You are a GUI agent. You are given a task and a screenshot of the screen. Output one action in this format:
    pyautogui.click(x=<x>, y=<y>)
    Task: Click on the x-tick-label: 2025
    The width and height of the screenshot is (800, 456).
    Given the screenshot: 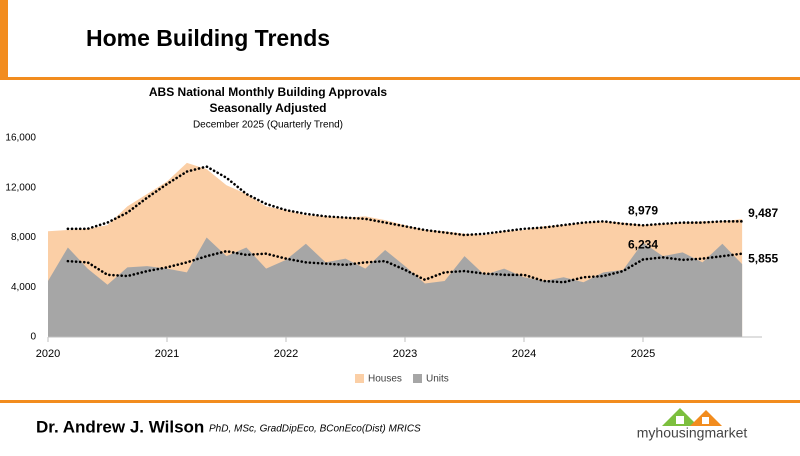 What is the action you would take?
    pyautogui.click(x=643, y=354)
    